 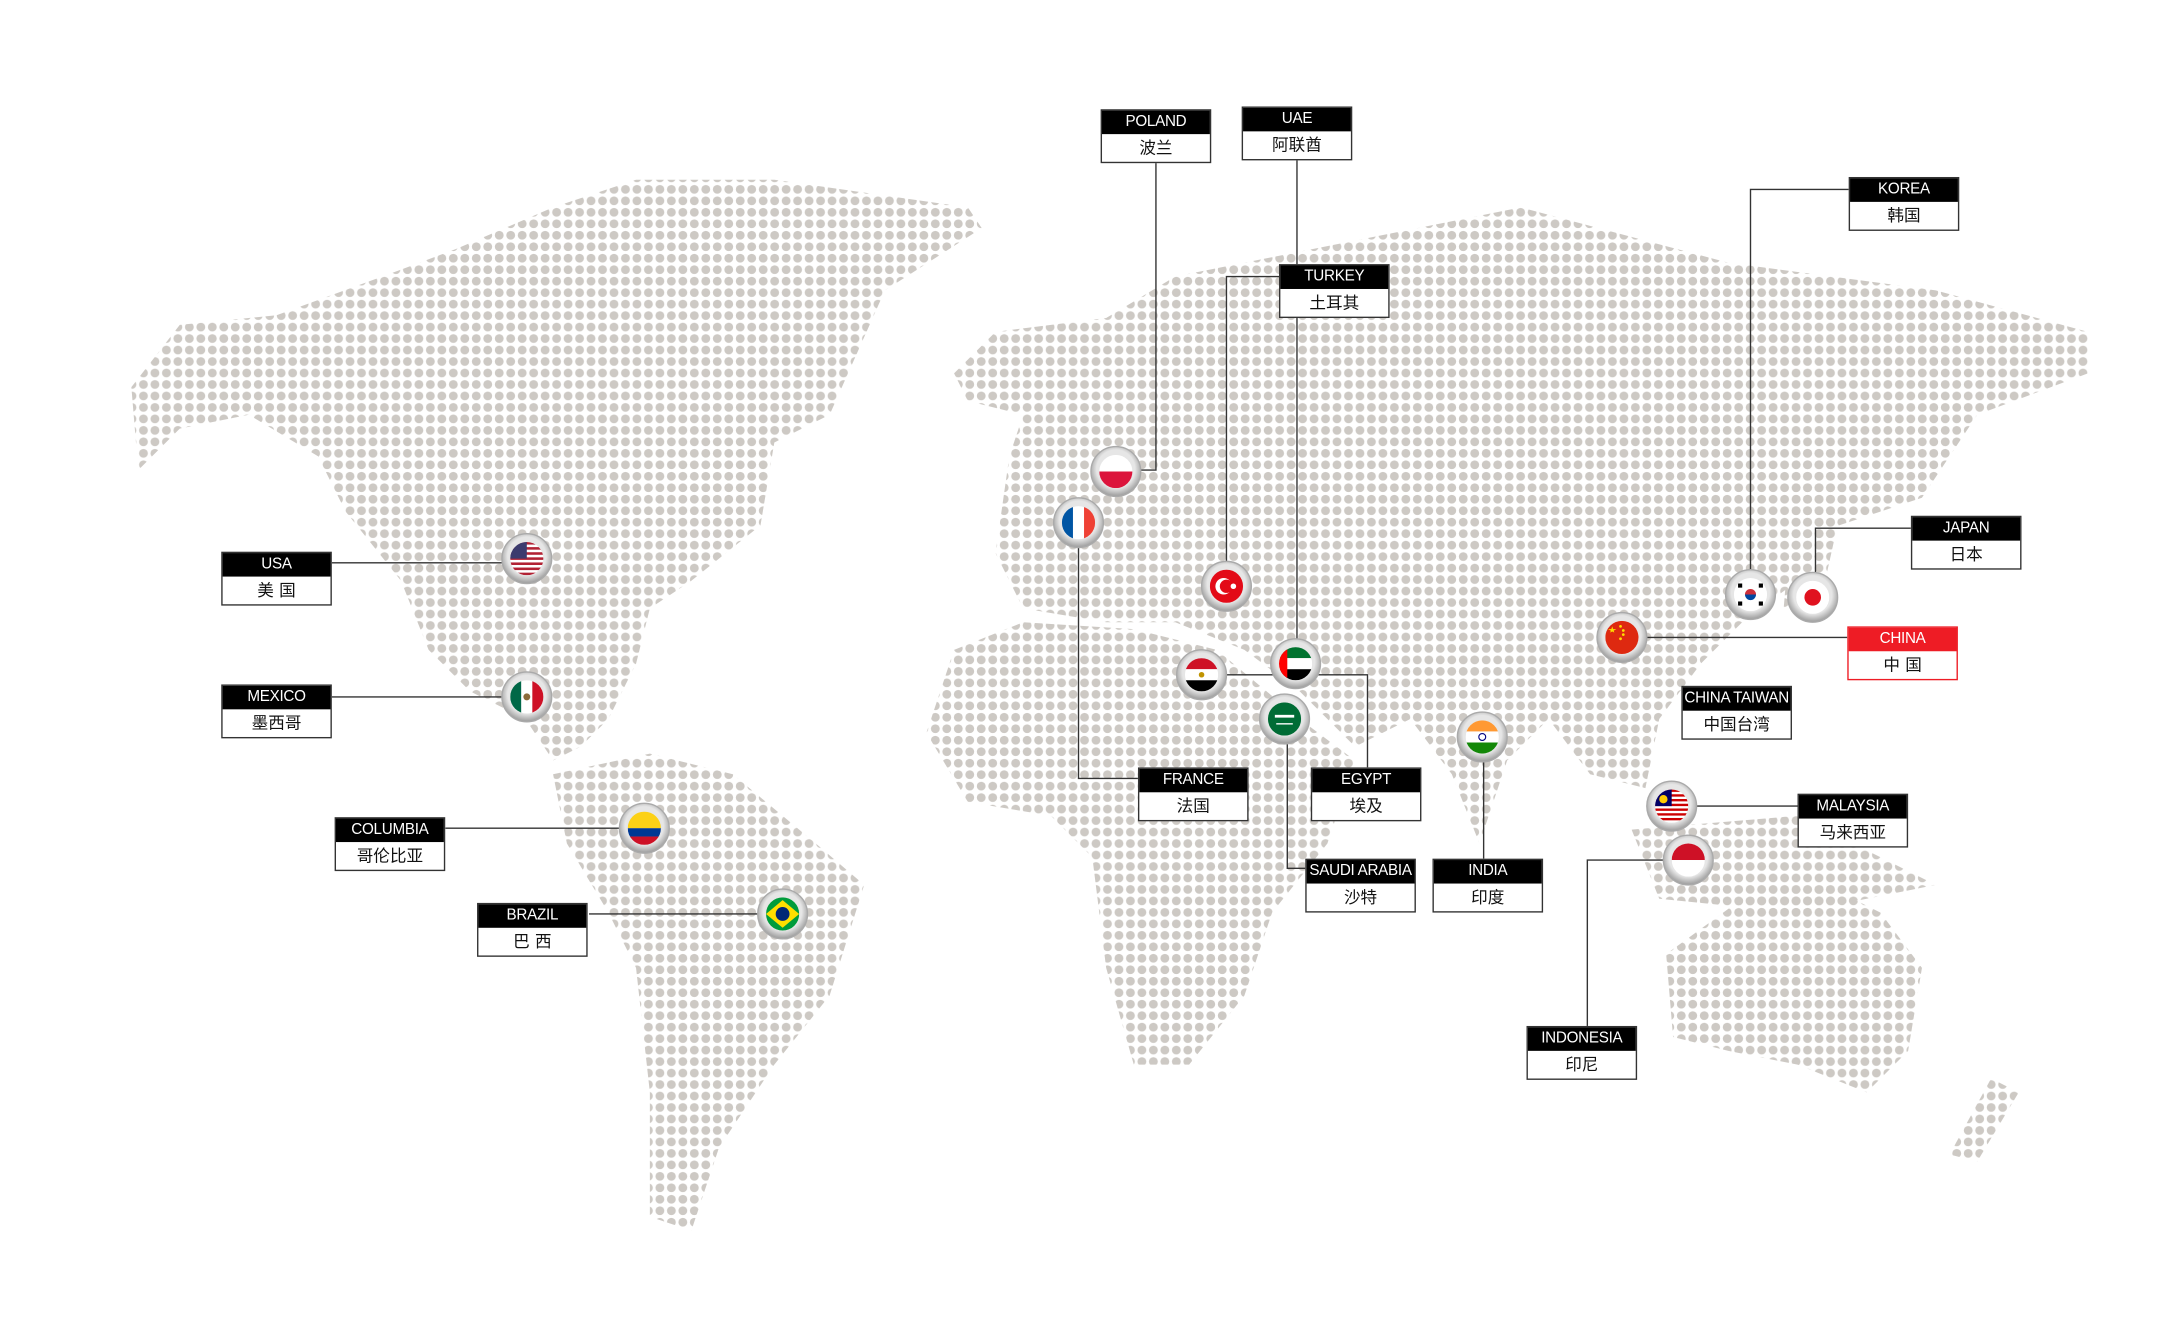 I want to click on country-label-egypt: EGYPT 埃及, so click(x=1366, y=794).